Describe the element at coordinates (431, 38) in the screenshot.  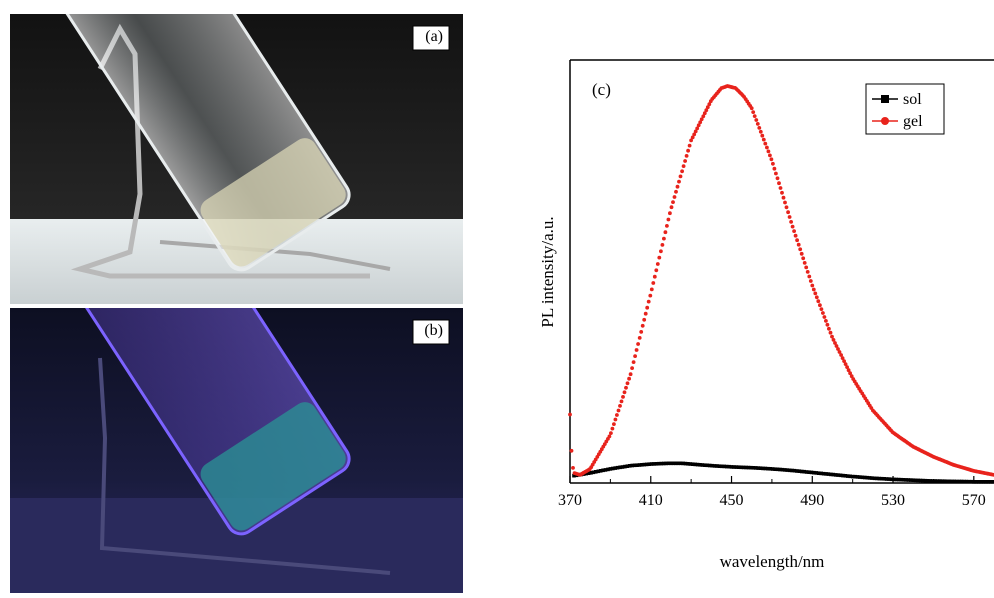
I see `panel-a-tag-box` at that location.